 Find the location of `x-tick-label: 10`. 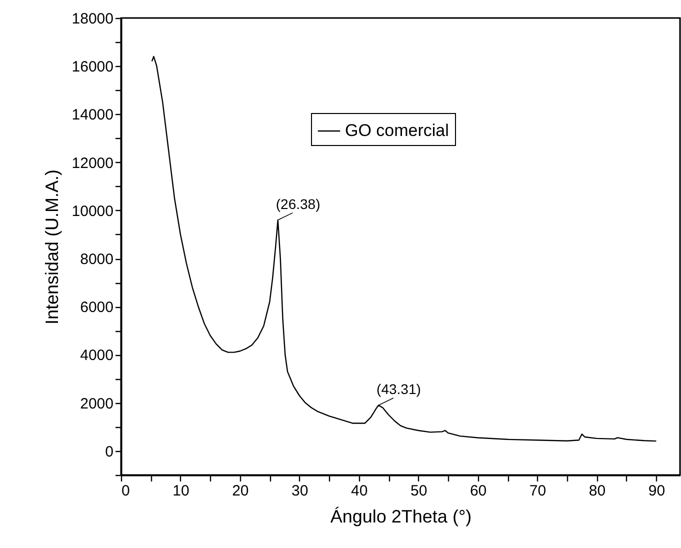

x-tick-label: 10 is located at coordinates (181, 491).